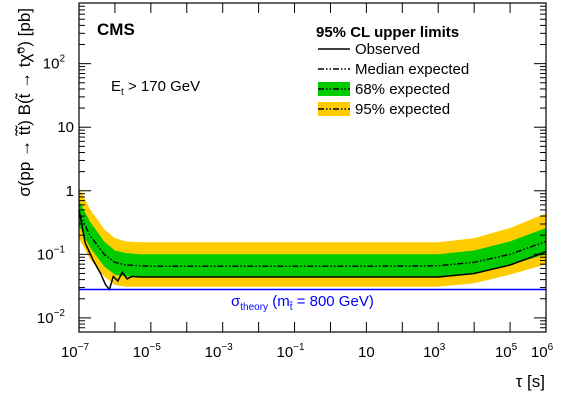 The height and width of the screenshot is (393, 563). What do you see at coordinates (542, 351) in the screenshot?
I see `x-tick-label: 10⁶` at bounding box center [542, 351].